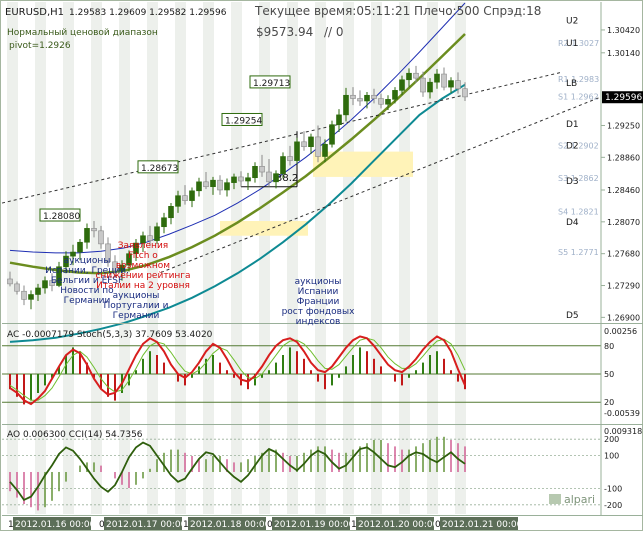  I want to click on account-balance: $9573.94, so click(284, 32).